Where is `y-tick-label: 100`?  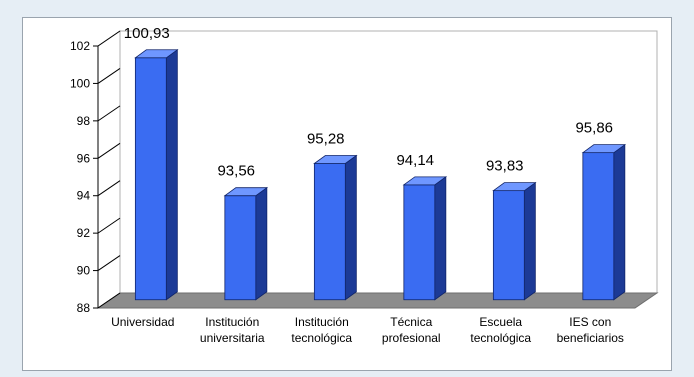
y-tick-label: 100 is located at coordinates (80, 83).